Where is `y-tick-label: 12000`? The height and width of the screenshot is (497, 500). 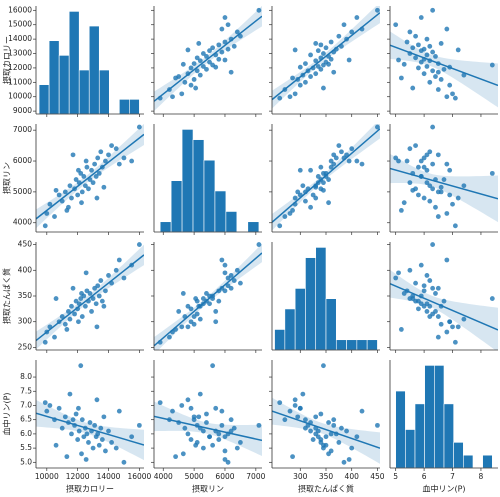
y-tick-label: 12000 is located at coordinates (20, 67).